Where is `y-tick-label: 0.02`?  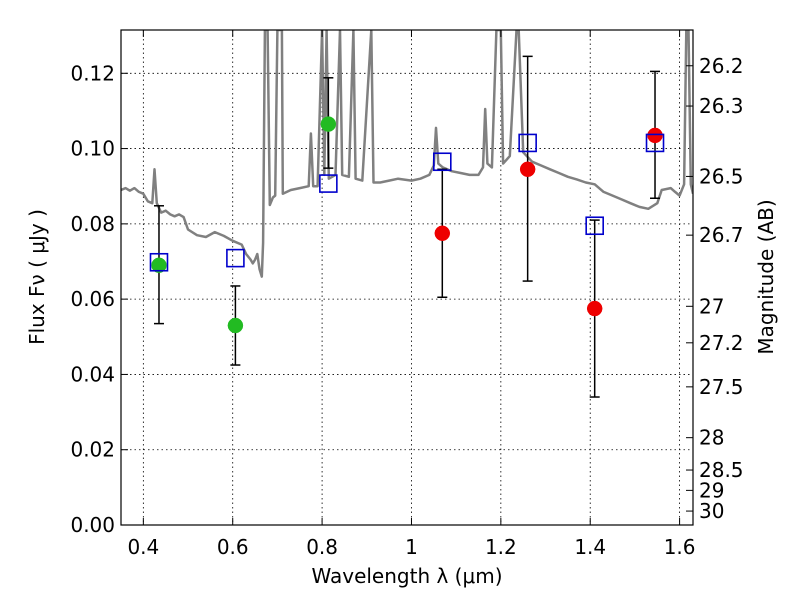
y-tick-label: 0.02 is located at coordinates (92, 450).